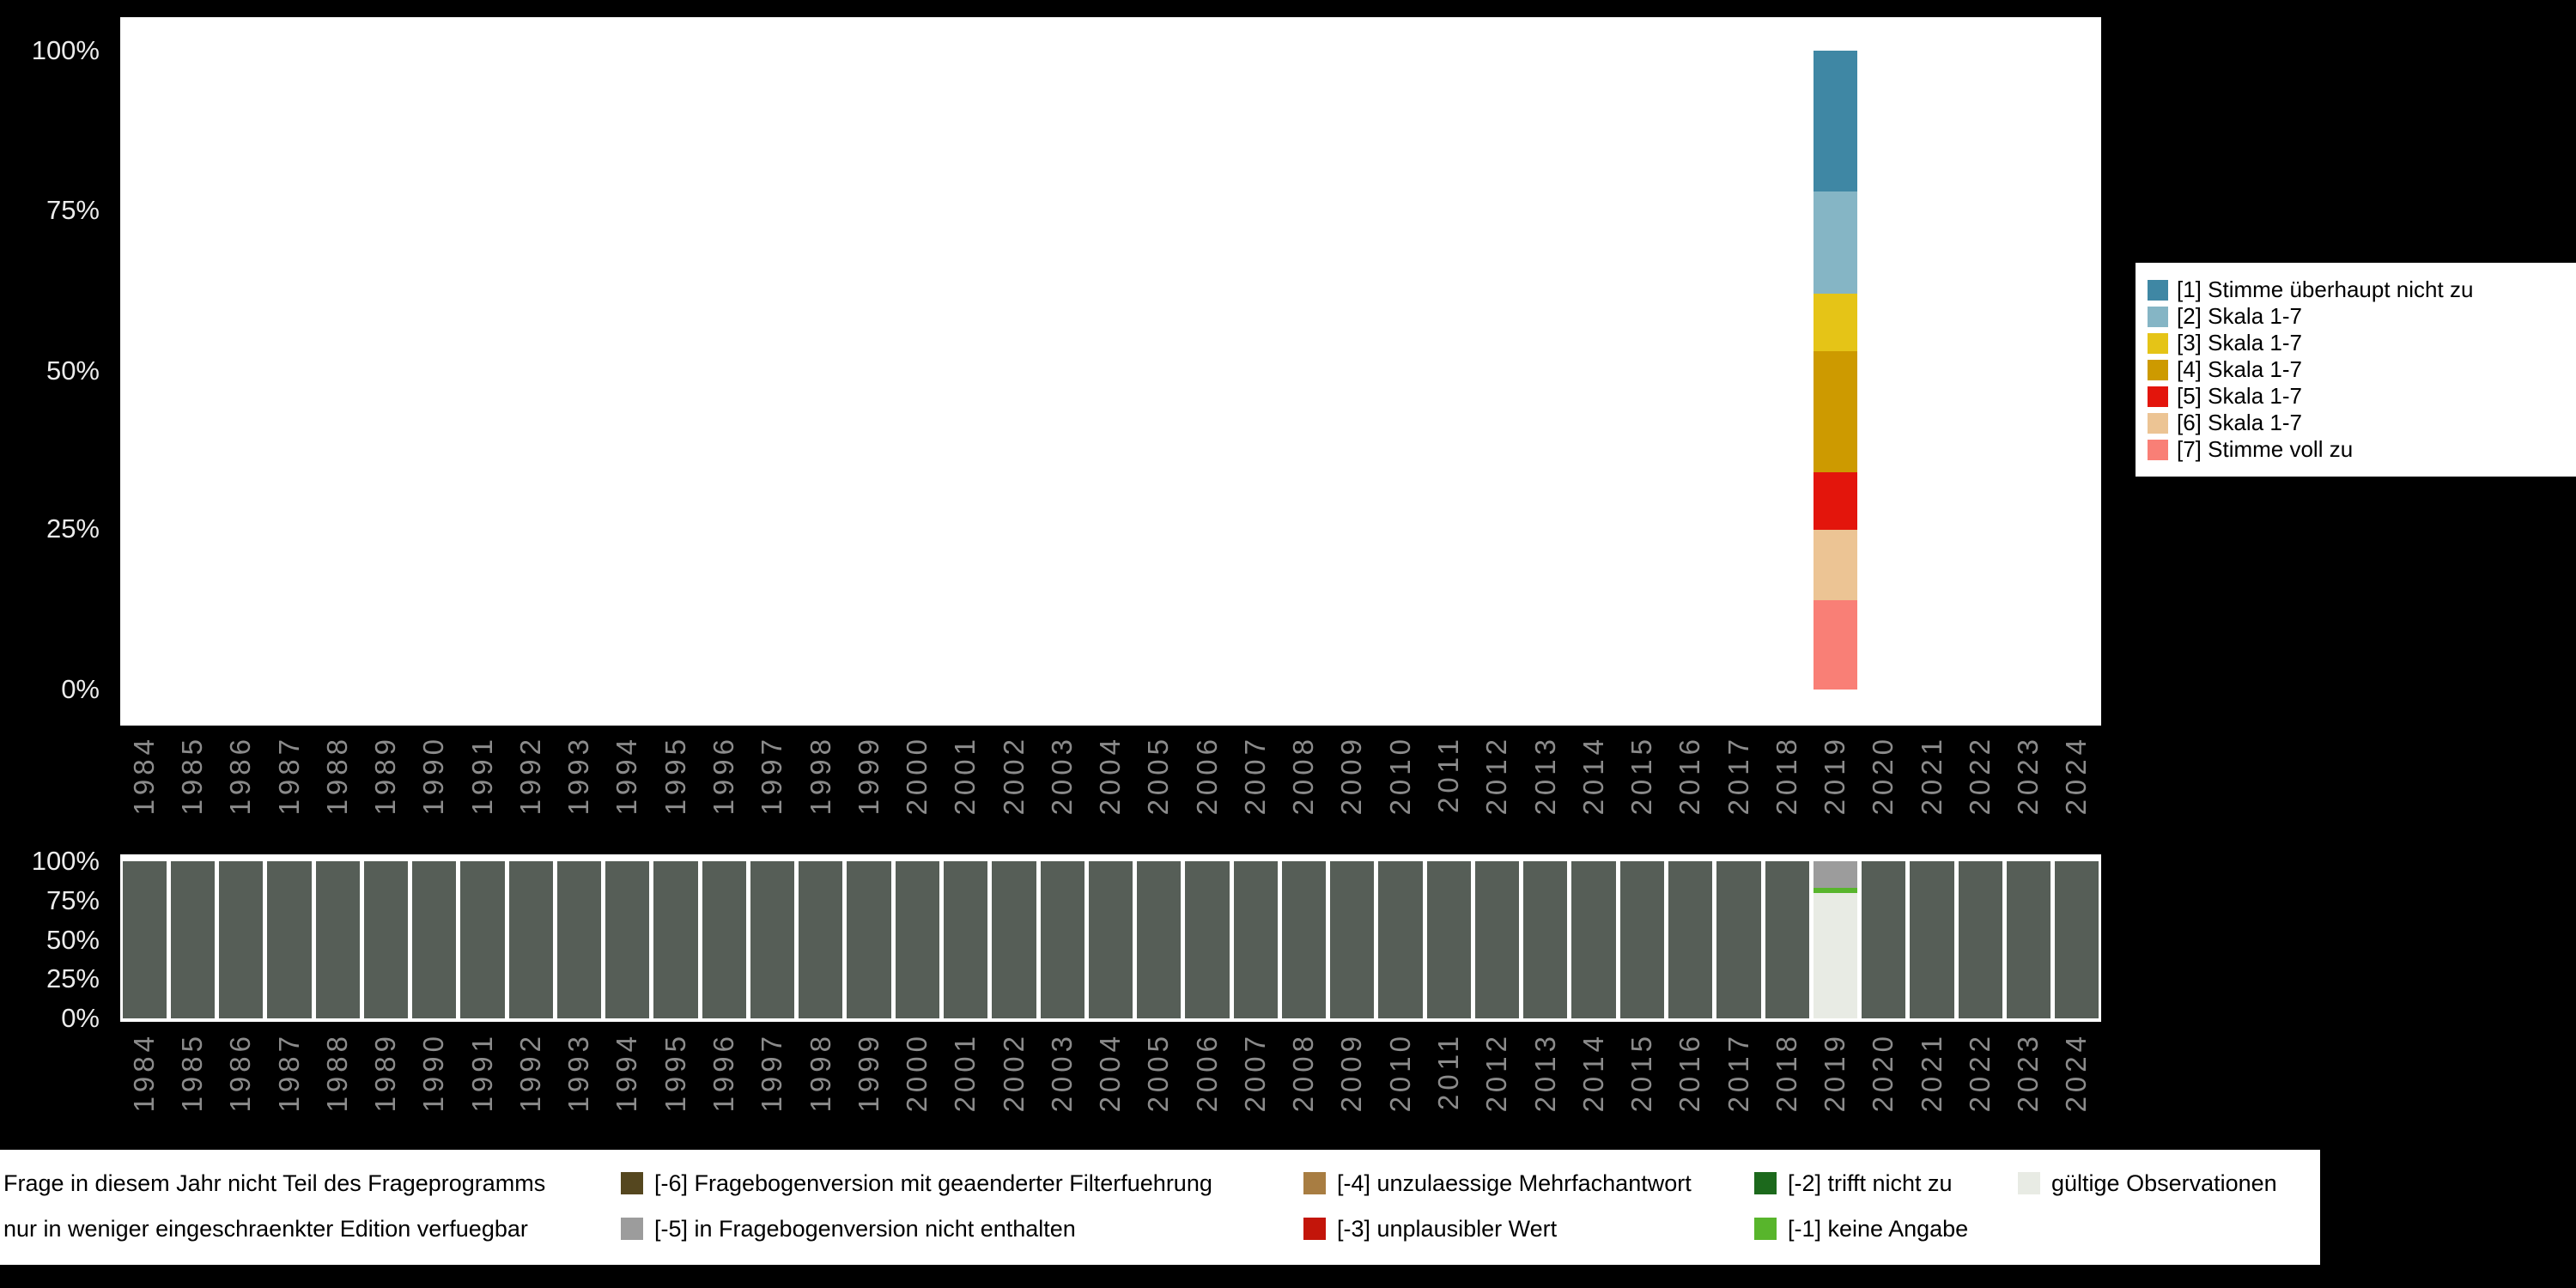 The width and height of the screenshot is (2576, 1288). Describe the element at coordinates (2028, 1072) in the screenshot. I see `x-tick-label-2023: 2023` at that location.